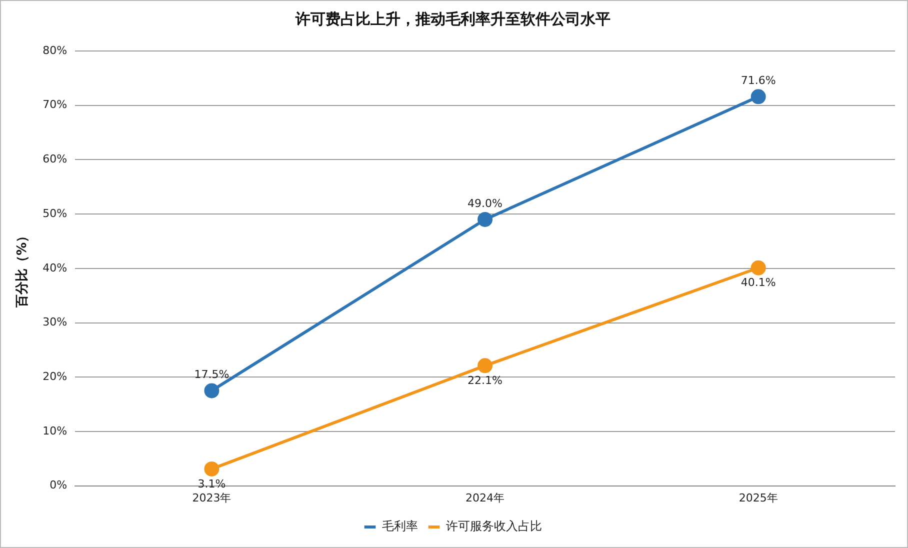 The width and height of the screenshot is (908, 548). I want to click on data-label: 22.1%, so click(485, 381).